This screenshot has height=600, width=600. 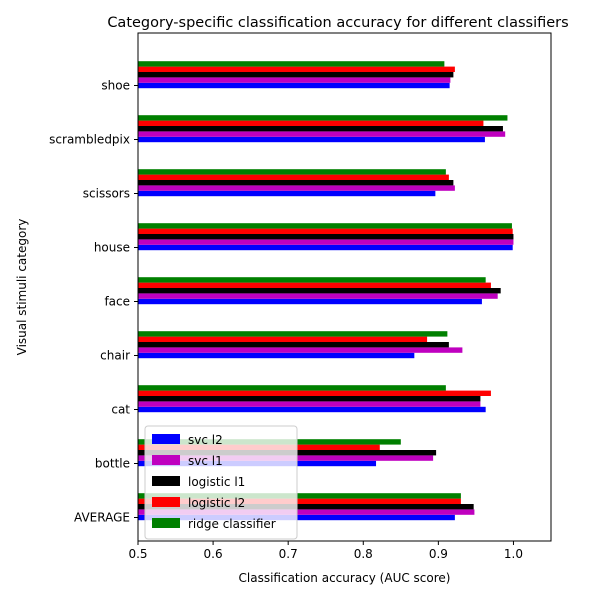 What do you see at coordinates (106, 194) in the screenshot?
I see `y-tick-label: scissors` at bounding box center [106, 194].